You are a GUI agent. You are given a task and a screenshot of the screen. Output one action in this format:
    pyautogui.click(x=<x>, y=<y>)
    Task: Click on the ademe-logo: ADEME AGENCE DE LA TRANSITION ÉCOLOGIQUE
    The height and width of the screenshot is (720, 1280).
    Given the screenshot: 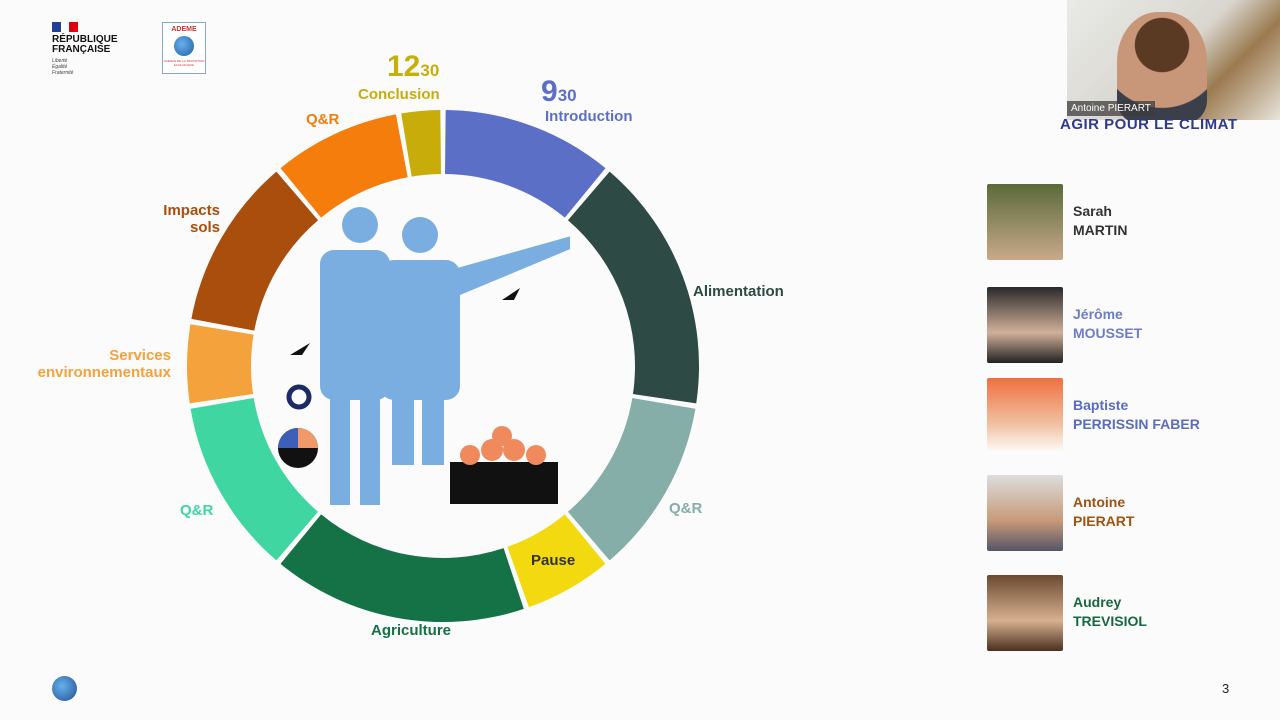 What is the action you would take?
    pyautogui.click(x=184, y=48)
    